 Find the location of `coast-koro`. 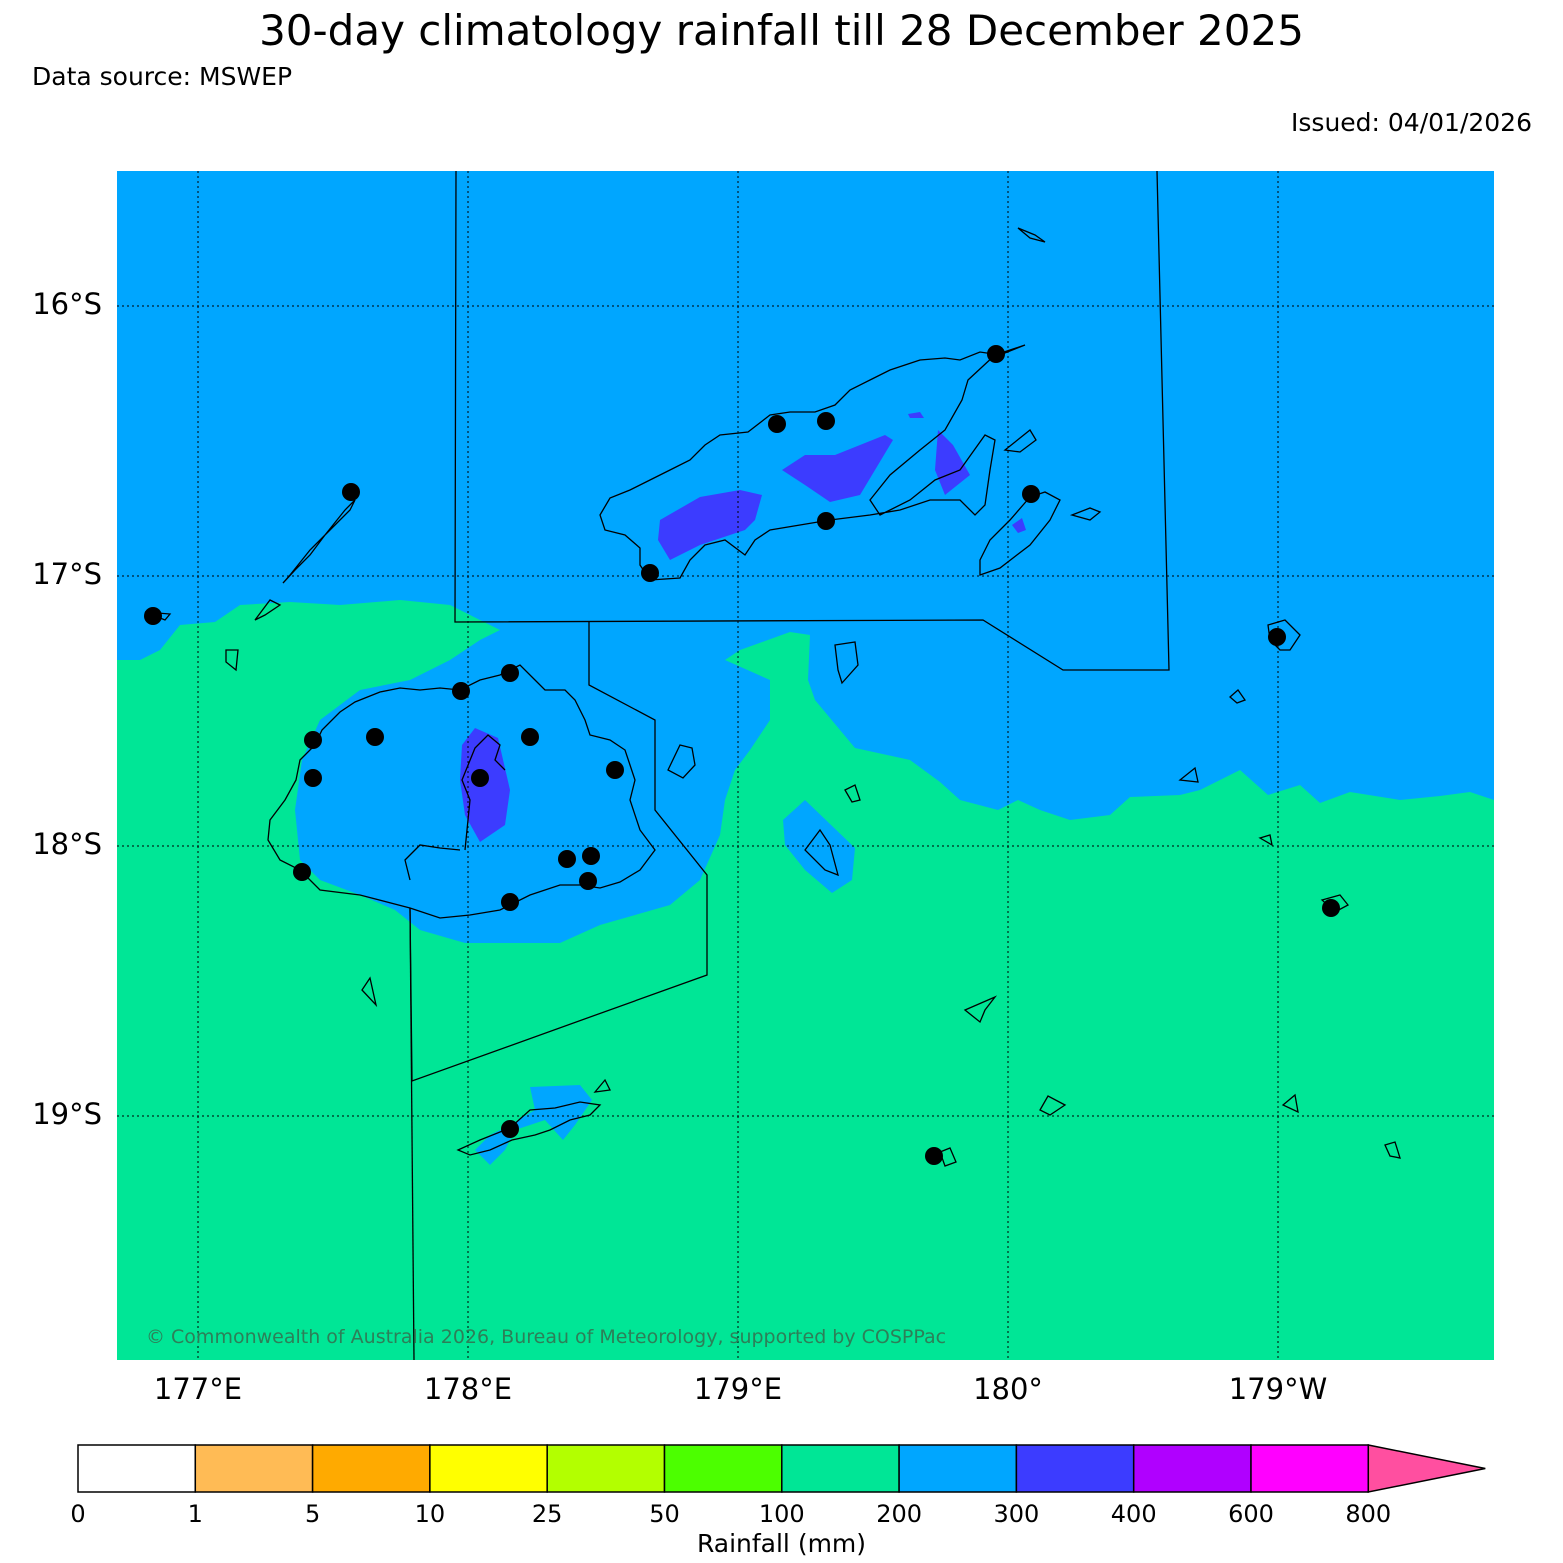

coast-koro is located at coordinates (846, 663).